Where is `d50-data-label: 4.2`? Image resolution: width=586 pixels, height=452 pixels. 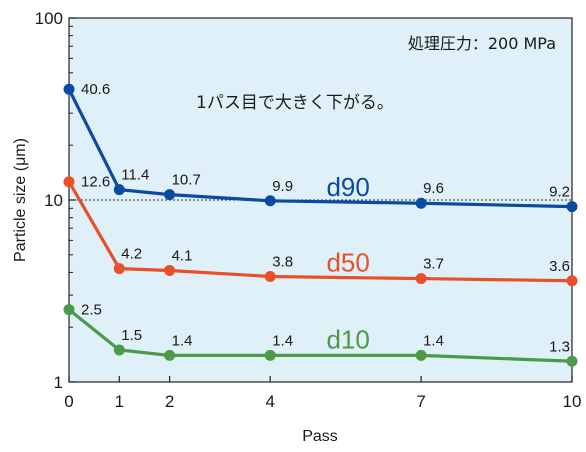
d50-data-label: 4.2 is located at coordinates (131, 254).